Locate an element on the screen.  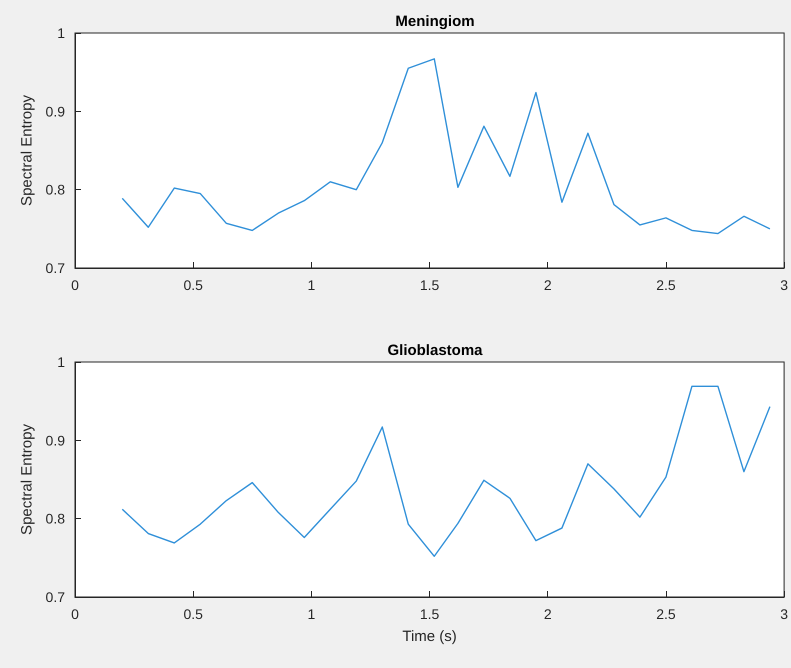
chart-title: Meningiom is located at coordinates (435, 21).